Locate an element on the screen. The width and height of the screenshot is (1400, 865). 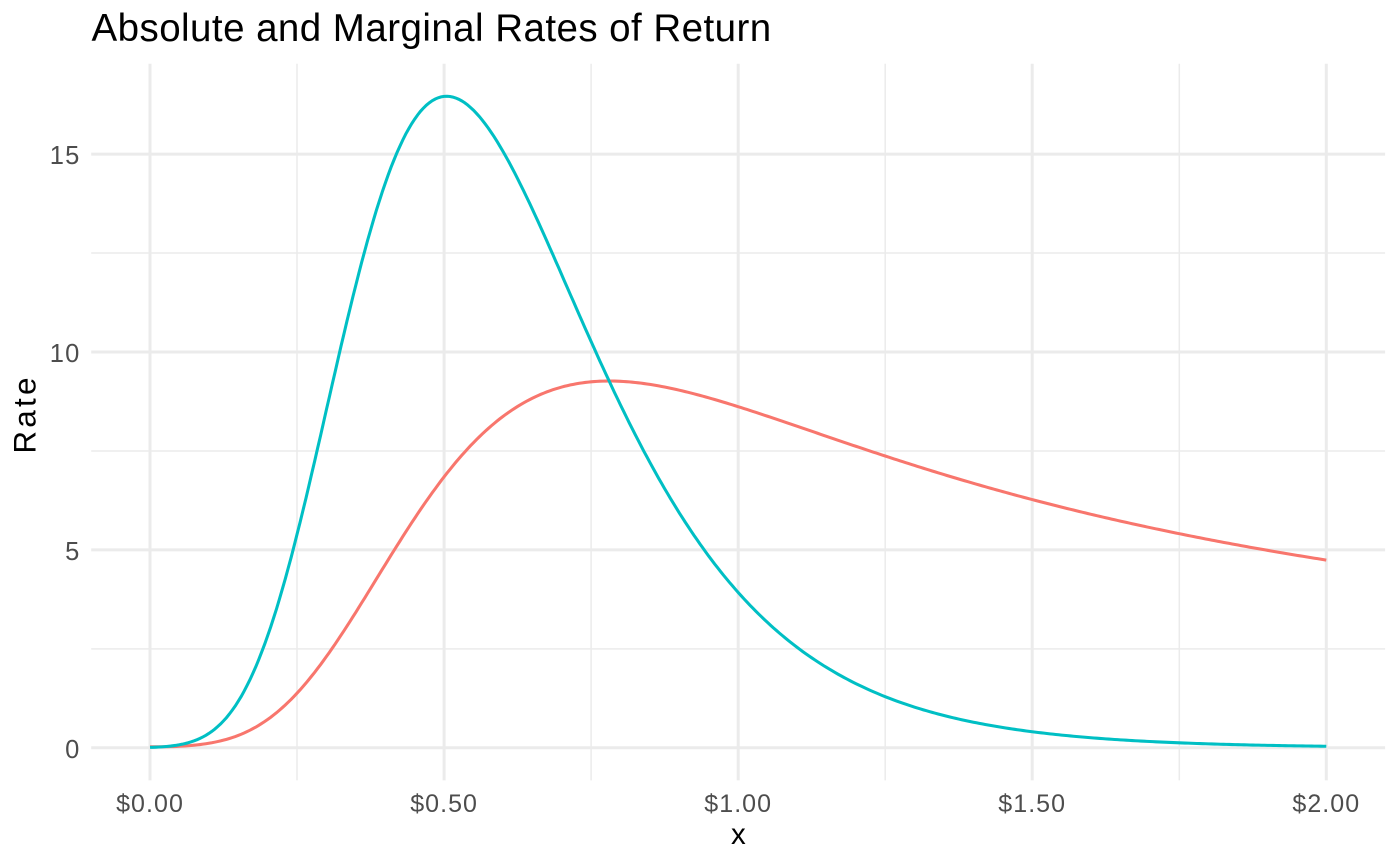
svg-text: $0.50 is located at coordinates (444, 804).